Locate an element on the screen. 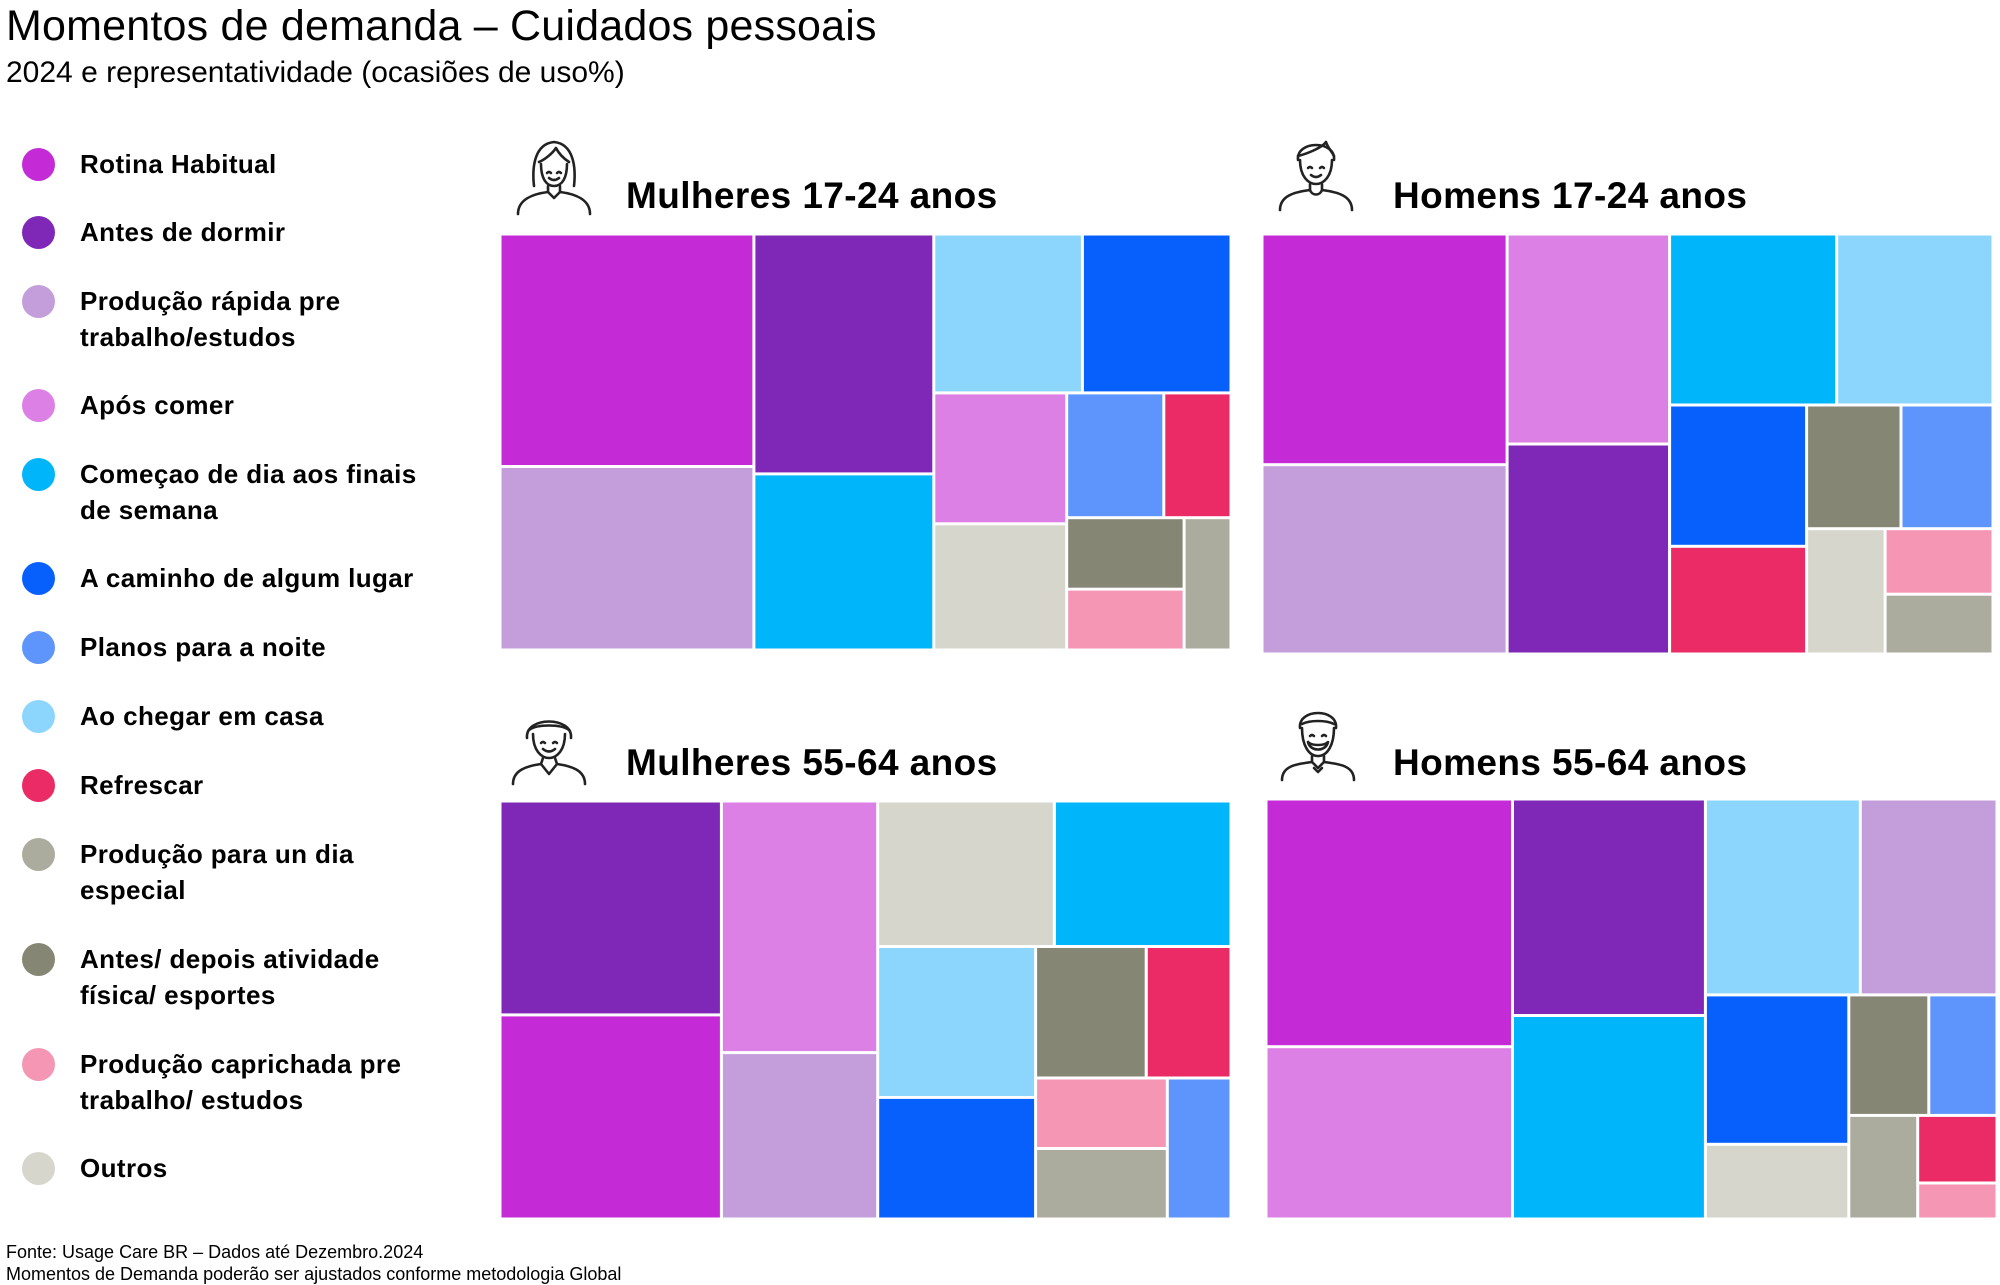  legend-item: Após comer is located at coordinates (231, 405).